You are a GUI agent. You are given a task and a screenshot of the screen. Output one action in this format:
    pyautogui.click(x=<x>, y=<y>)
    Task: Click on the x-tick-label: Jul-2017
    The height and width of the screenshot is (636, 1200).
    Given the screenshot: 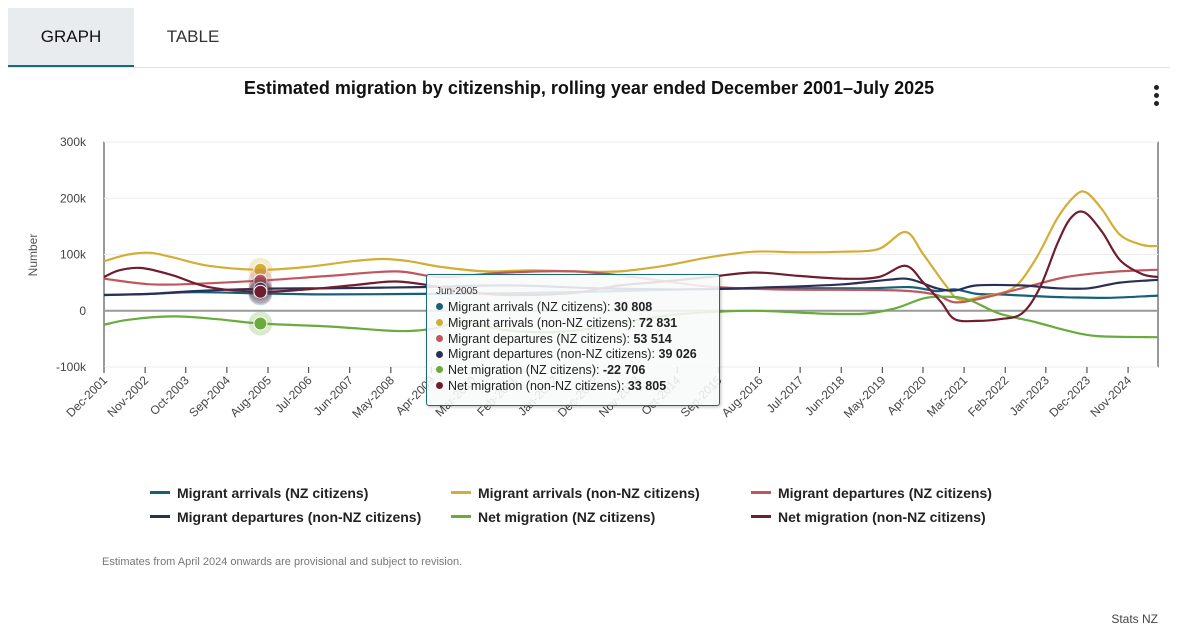 What is the action you would take?
    pyautogui.click(x=785, y=394)
    